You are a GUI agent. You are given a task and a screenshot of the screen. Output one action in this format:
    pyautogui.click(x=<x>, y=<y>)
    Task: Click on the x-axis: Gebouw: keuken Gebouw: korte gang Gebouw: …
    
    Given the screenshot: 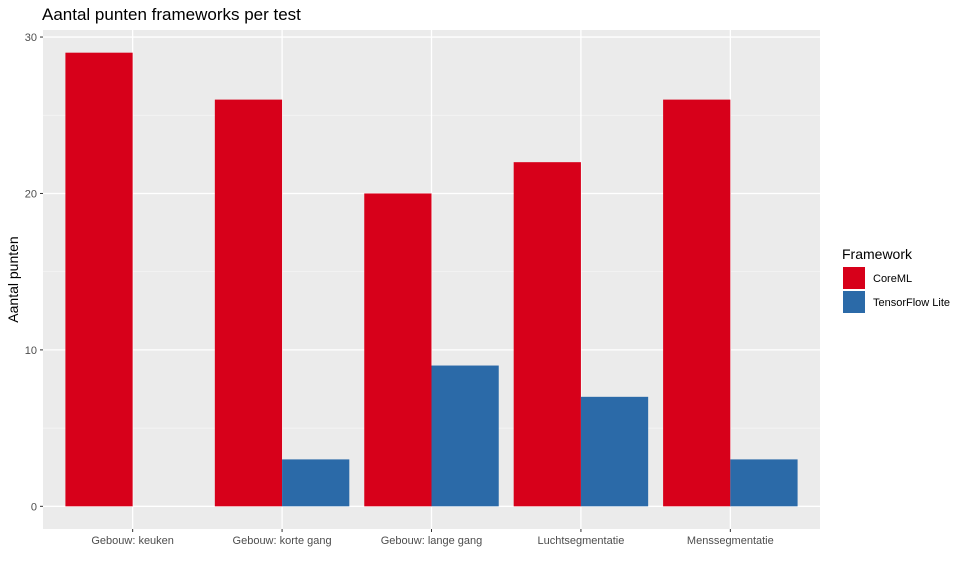 What is the action you would take?
    pyautogui.click(x=432, y=538)
    